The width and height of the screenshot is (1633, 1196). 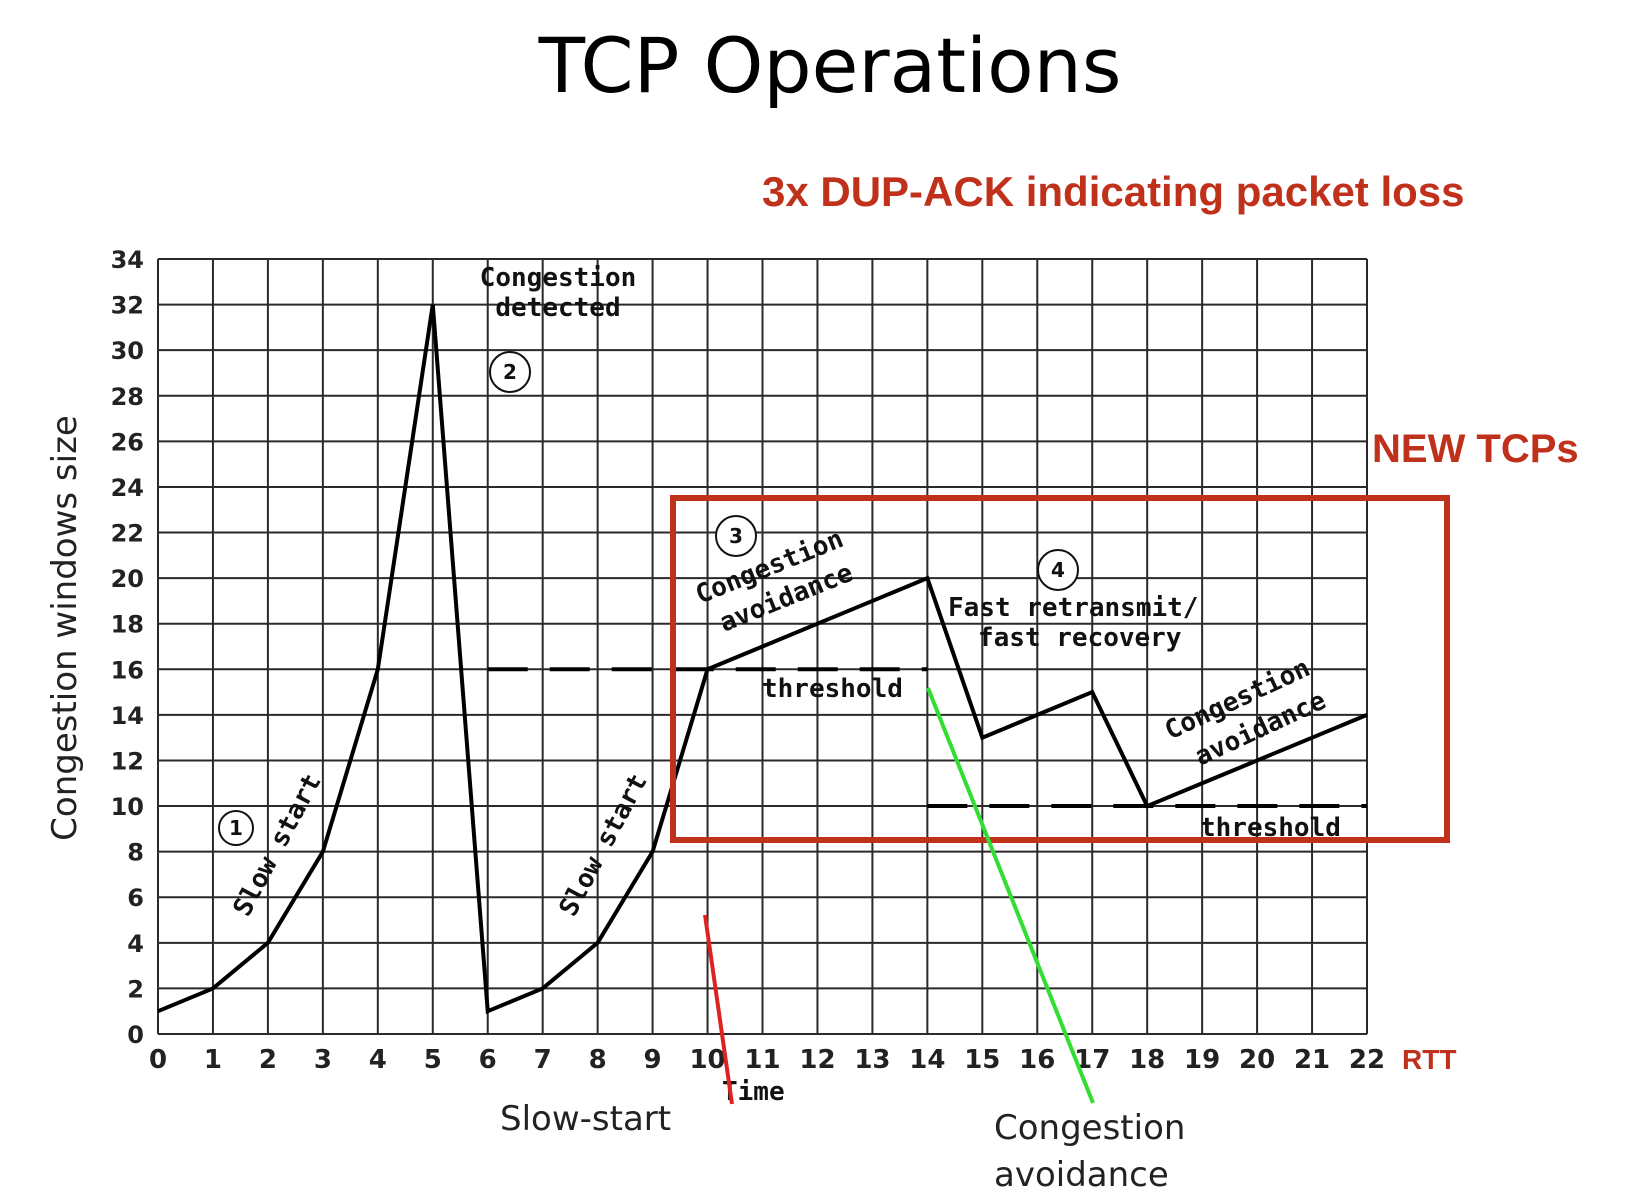 I want to click on x-tick-label-6: 6, so click(x=488, y=1060).